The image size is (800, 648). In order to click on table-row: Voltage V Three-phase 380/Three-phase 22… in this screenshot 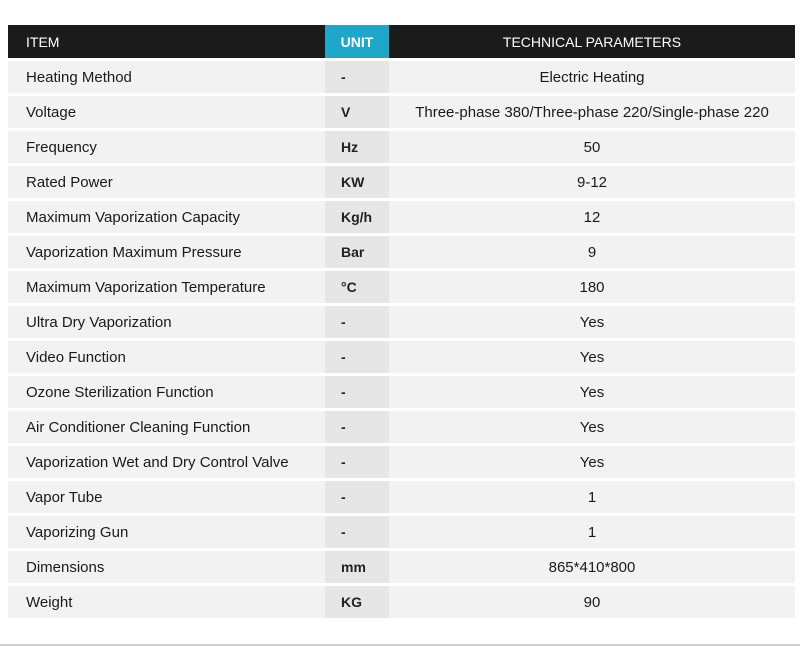, I will do `click(401, 110)`.